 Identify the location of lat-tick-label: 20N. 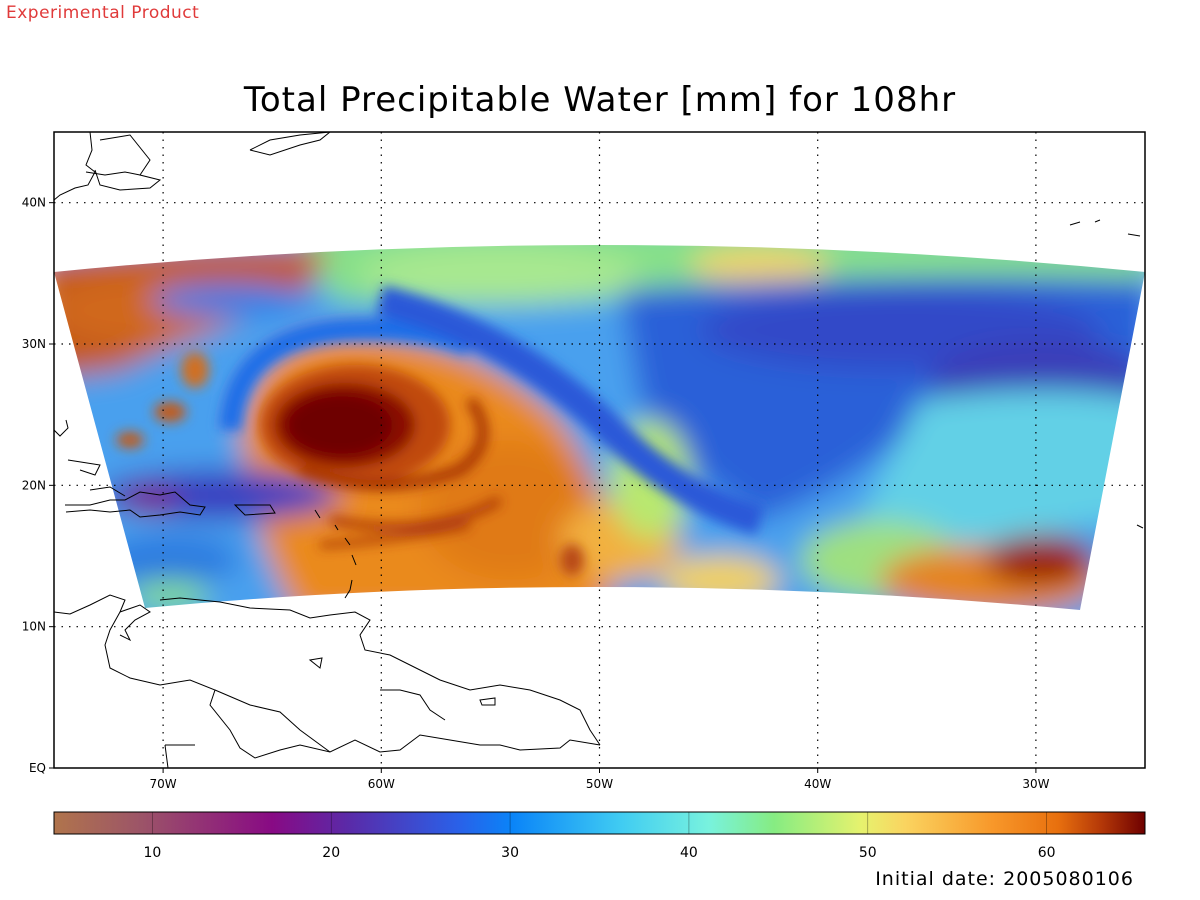
(34, 485).